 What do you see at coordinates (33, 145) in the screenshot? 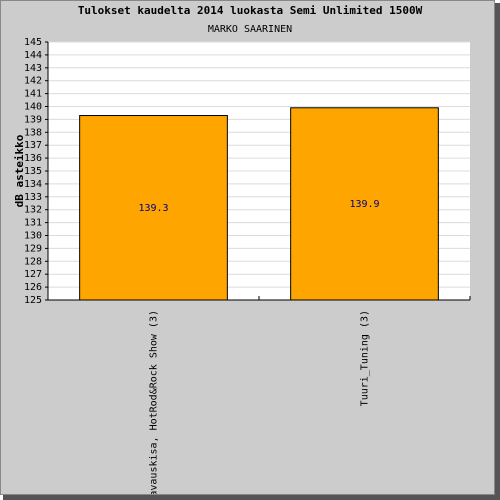
I see `y-tick-label: 137` at bounding box center [33, 145].